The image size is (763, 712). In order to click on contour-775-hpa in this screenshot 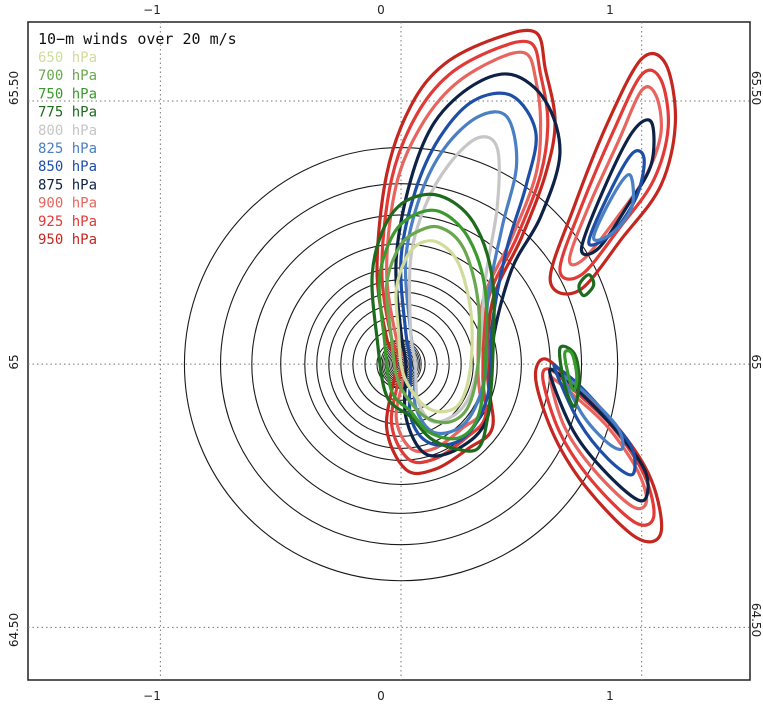, I will do `click(483, 322)`.